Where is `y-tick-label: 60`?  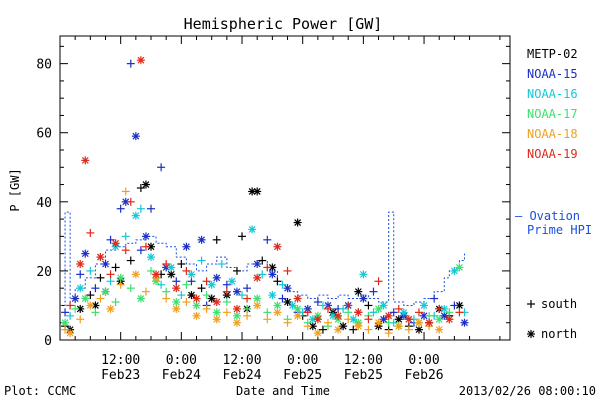 y-tick-label: 60 is located at coordinates (44, 134).